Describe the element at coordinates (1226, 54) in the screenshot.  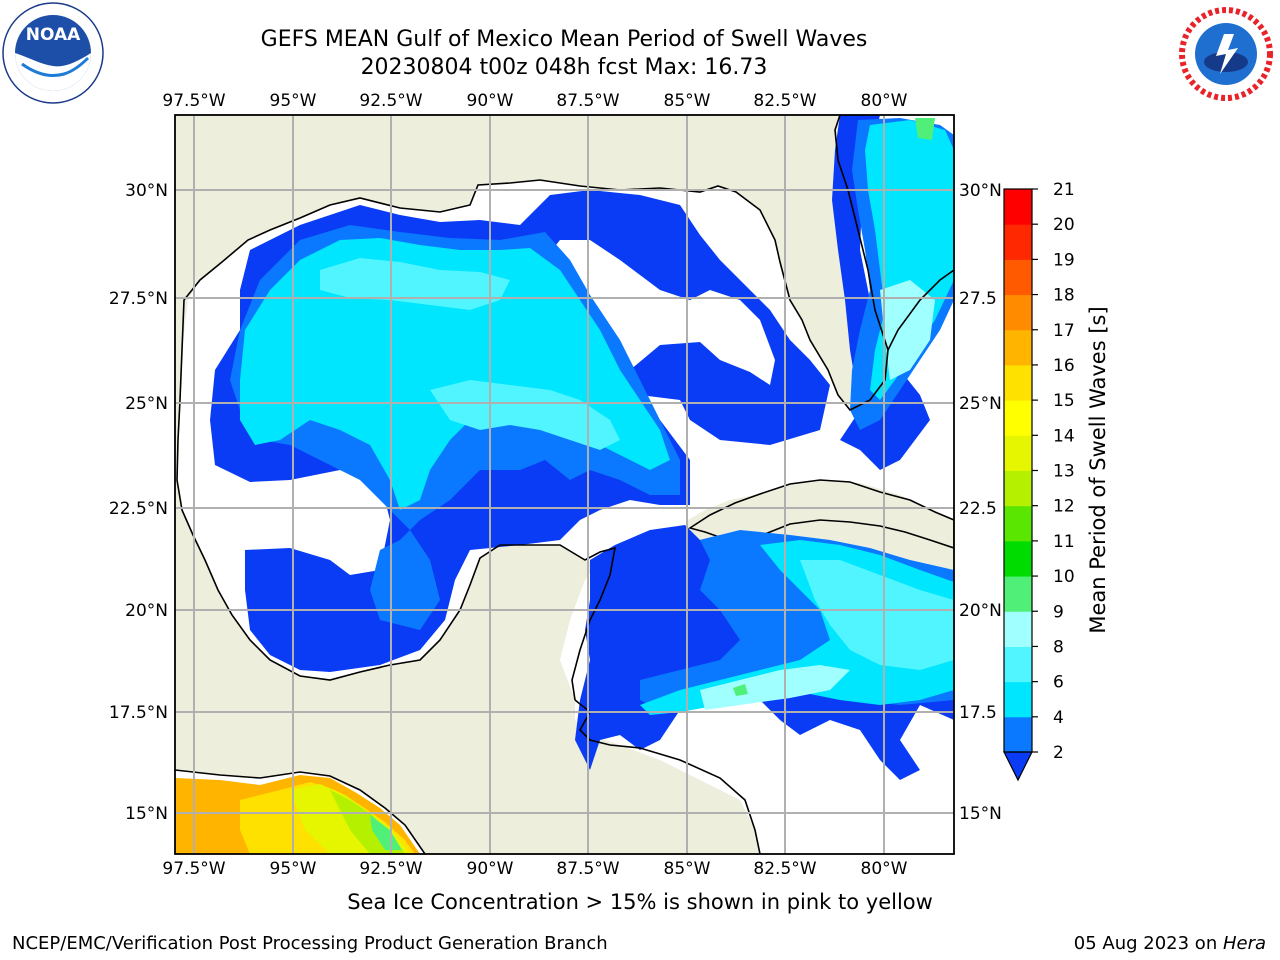
I see `nws-logo` at that location.